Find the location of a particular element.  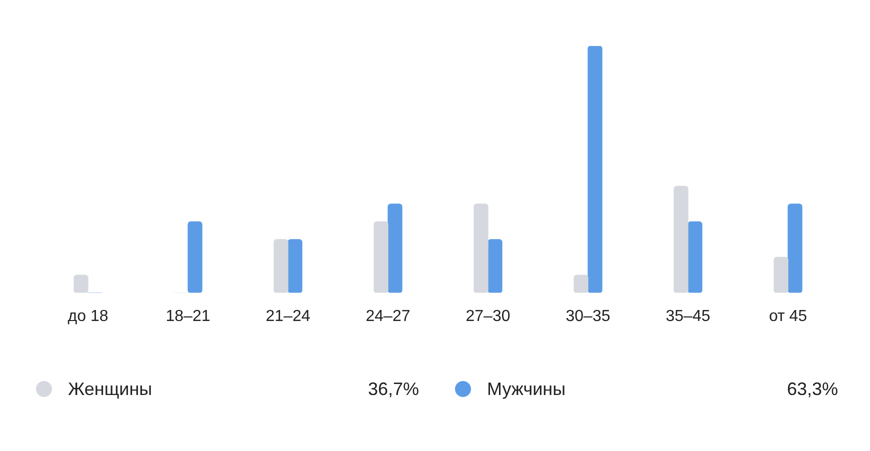

x-tick-label: 21–24 is located at coordinates (288, 316).